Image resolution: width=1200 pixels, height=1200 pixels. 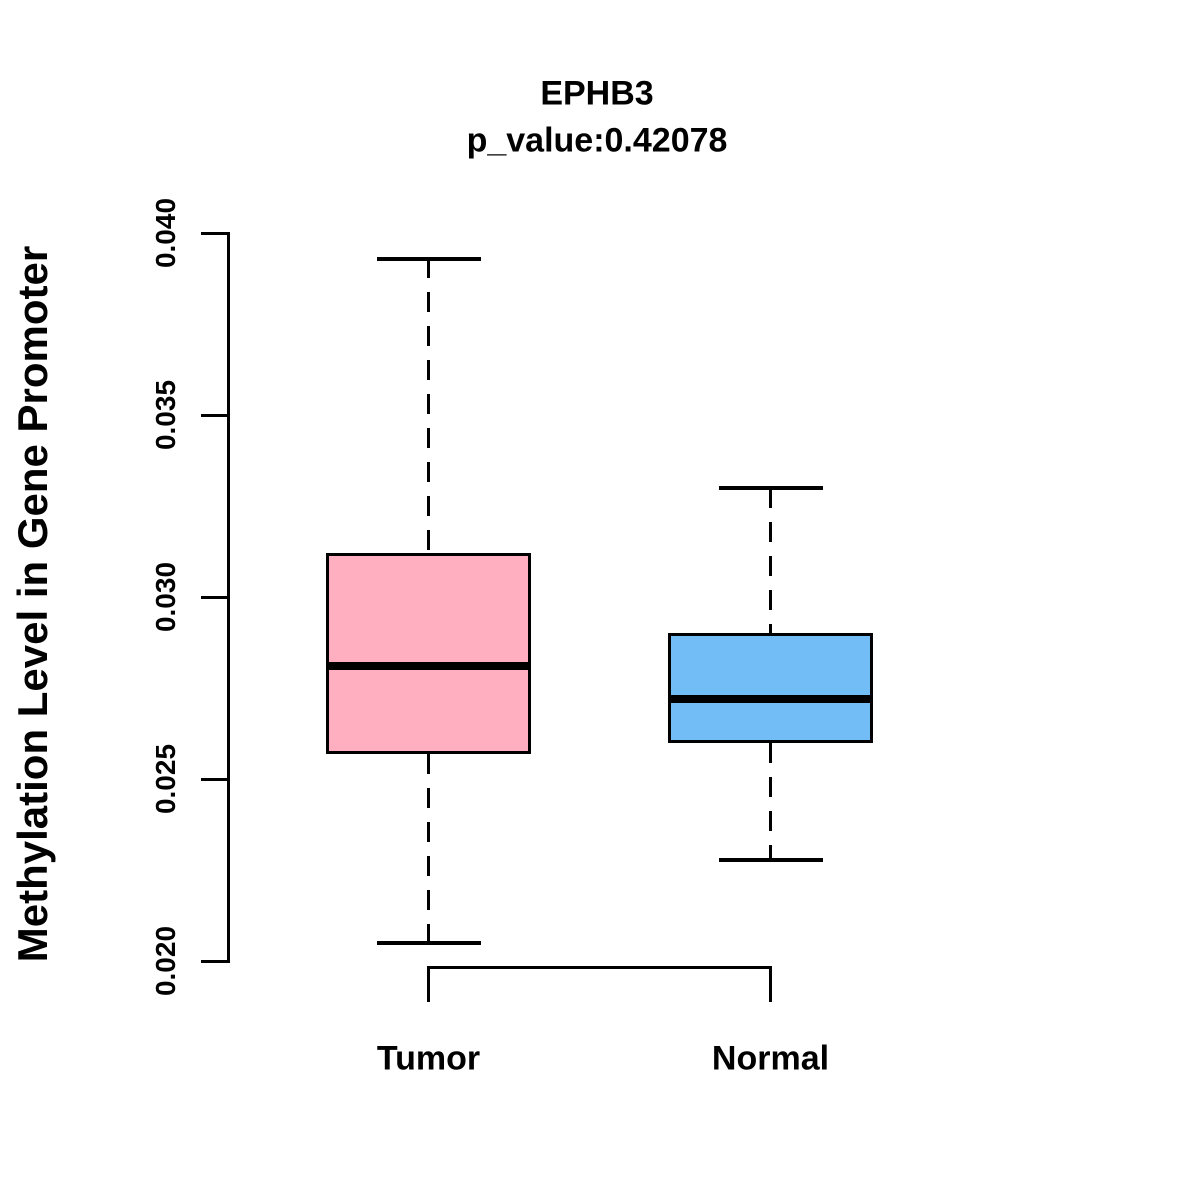 What do you see at coordinates (428, 1058) in the screenshot?
I see `x-category-label-tumor: Tumor` at bounding box center [428, 1058].